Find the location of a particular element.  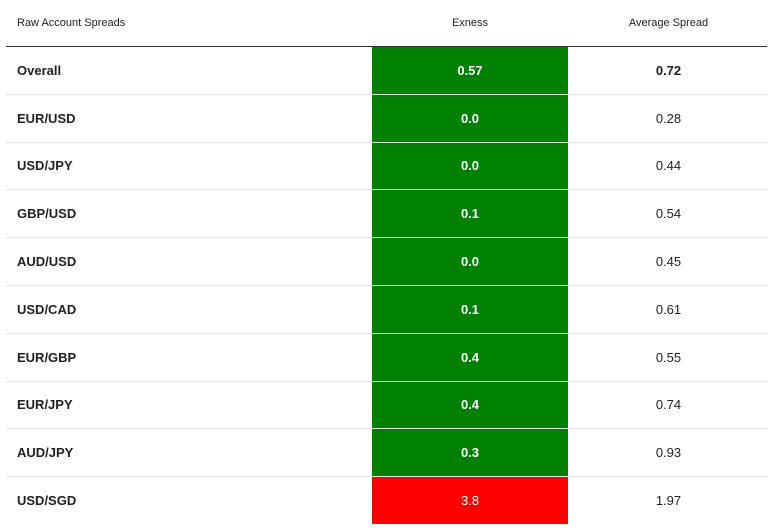

value-cell: 0.3 is located at coordinates (470, 453).